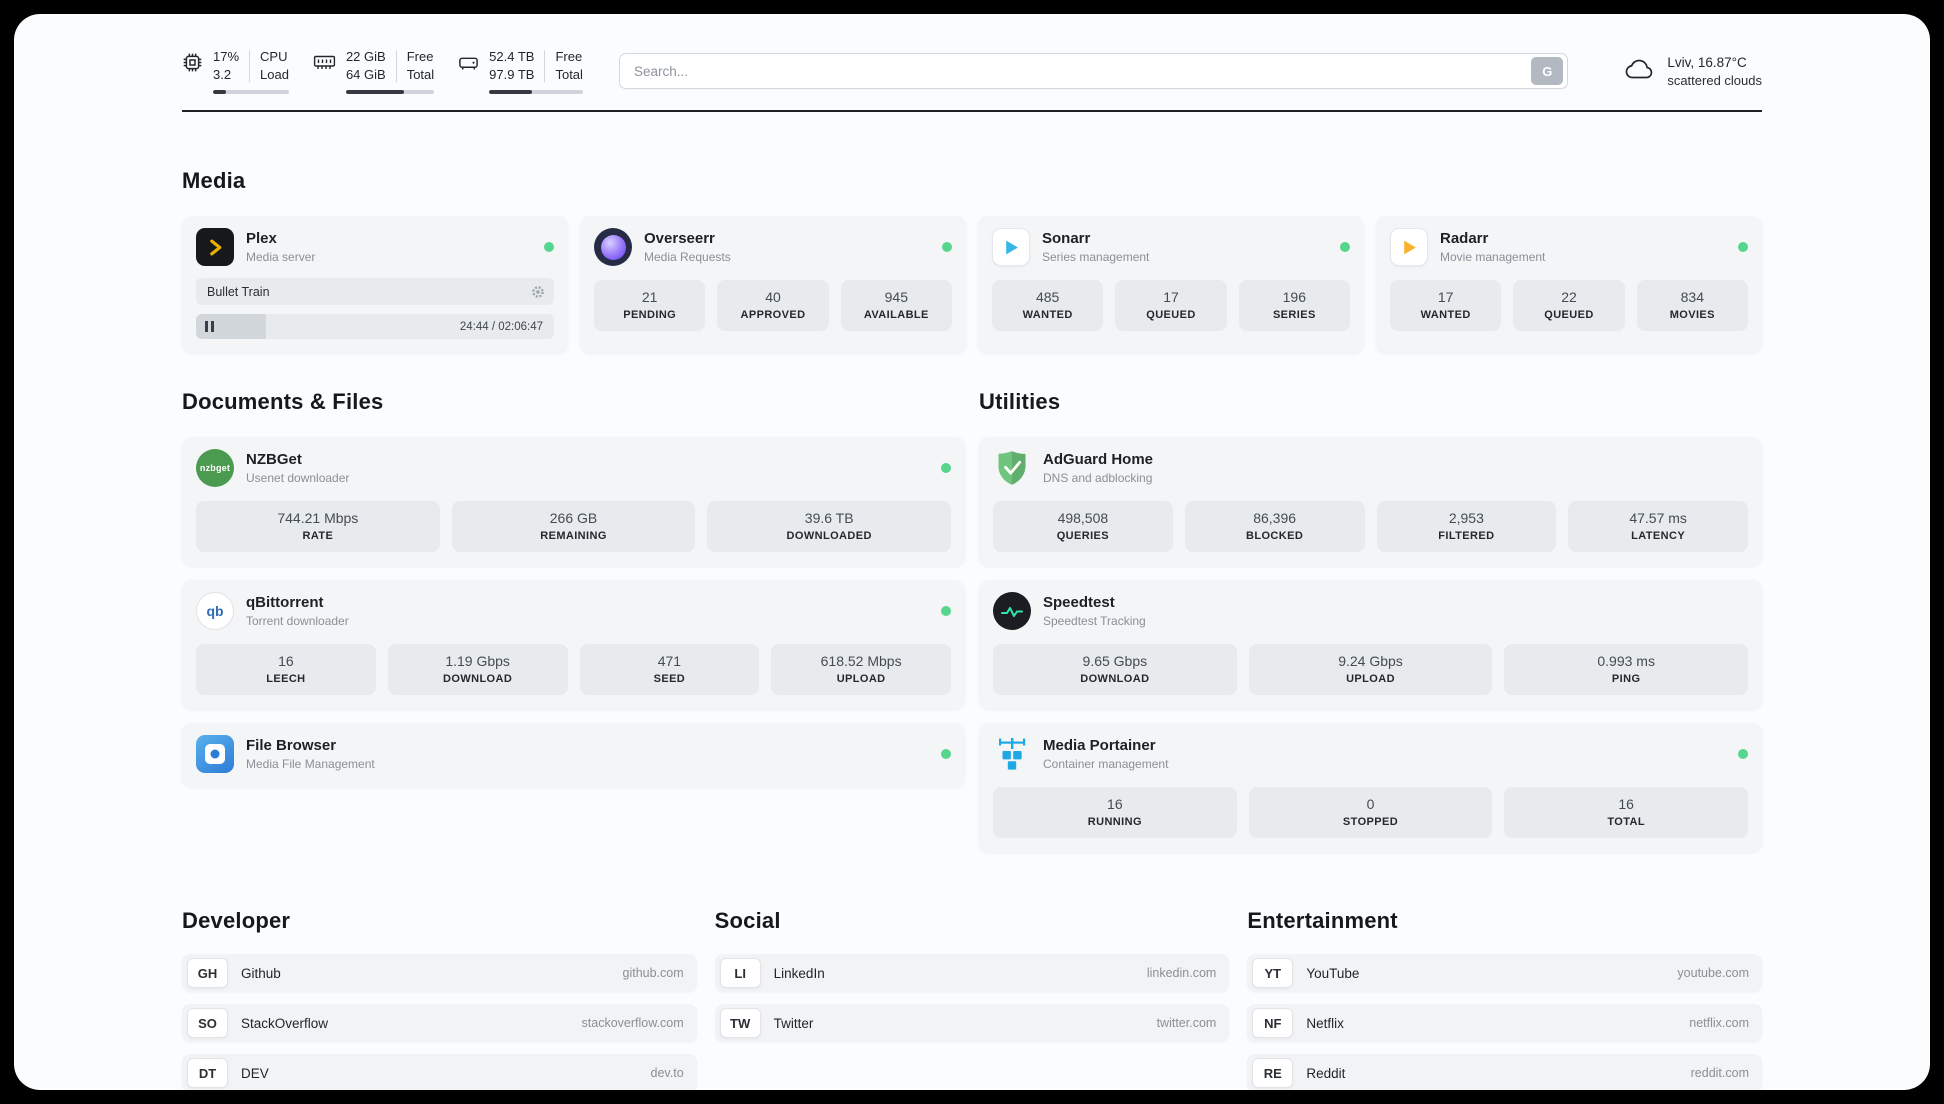  What do you see at coordinates (972, 973) in the screenshot?
I see `link-linkedin: LI LinkedIn linkedin.com` at bounding box center [972, 973].